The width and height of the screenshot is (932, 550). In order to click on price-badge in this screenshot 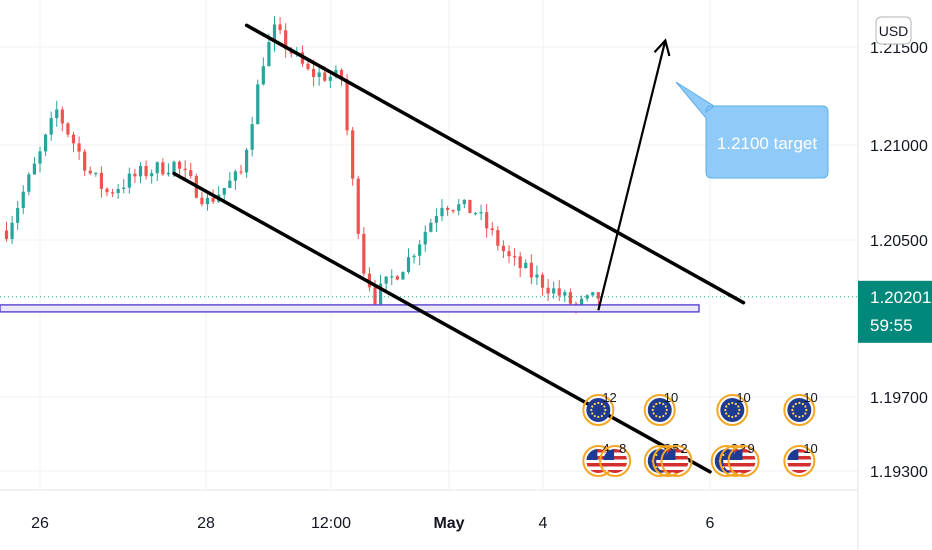, I will do `click(895, 311)`.